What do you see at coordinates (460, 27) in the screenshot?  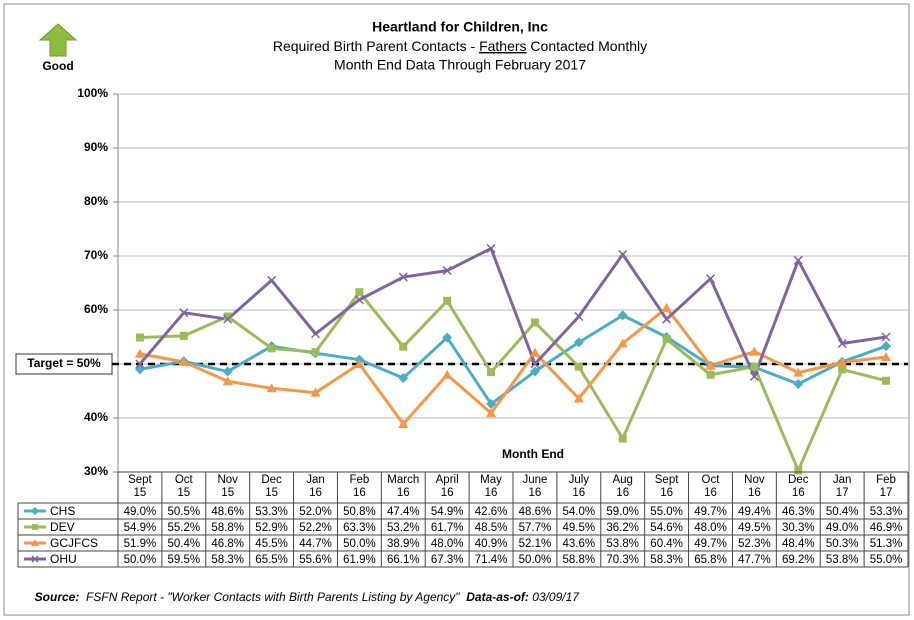 I see `chart-title: Heartland for Children, Inc` at bounding box center [460, 27].